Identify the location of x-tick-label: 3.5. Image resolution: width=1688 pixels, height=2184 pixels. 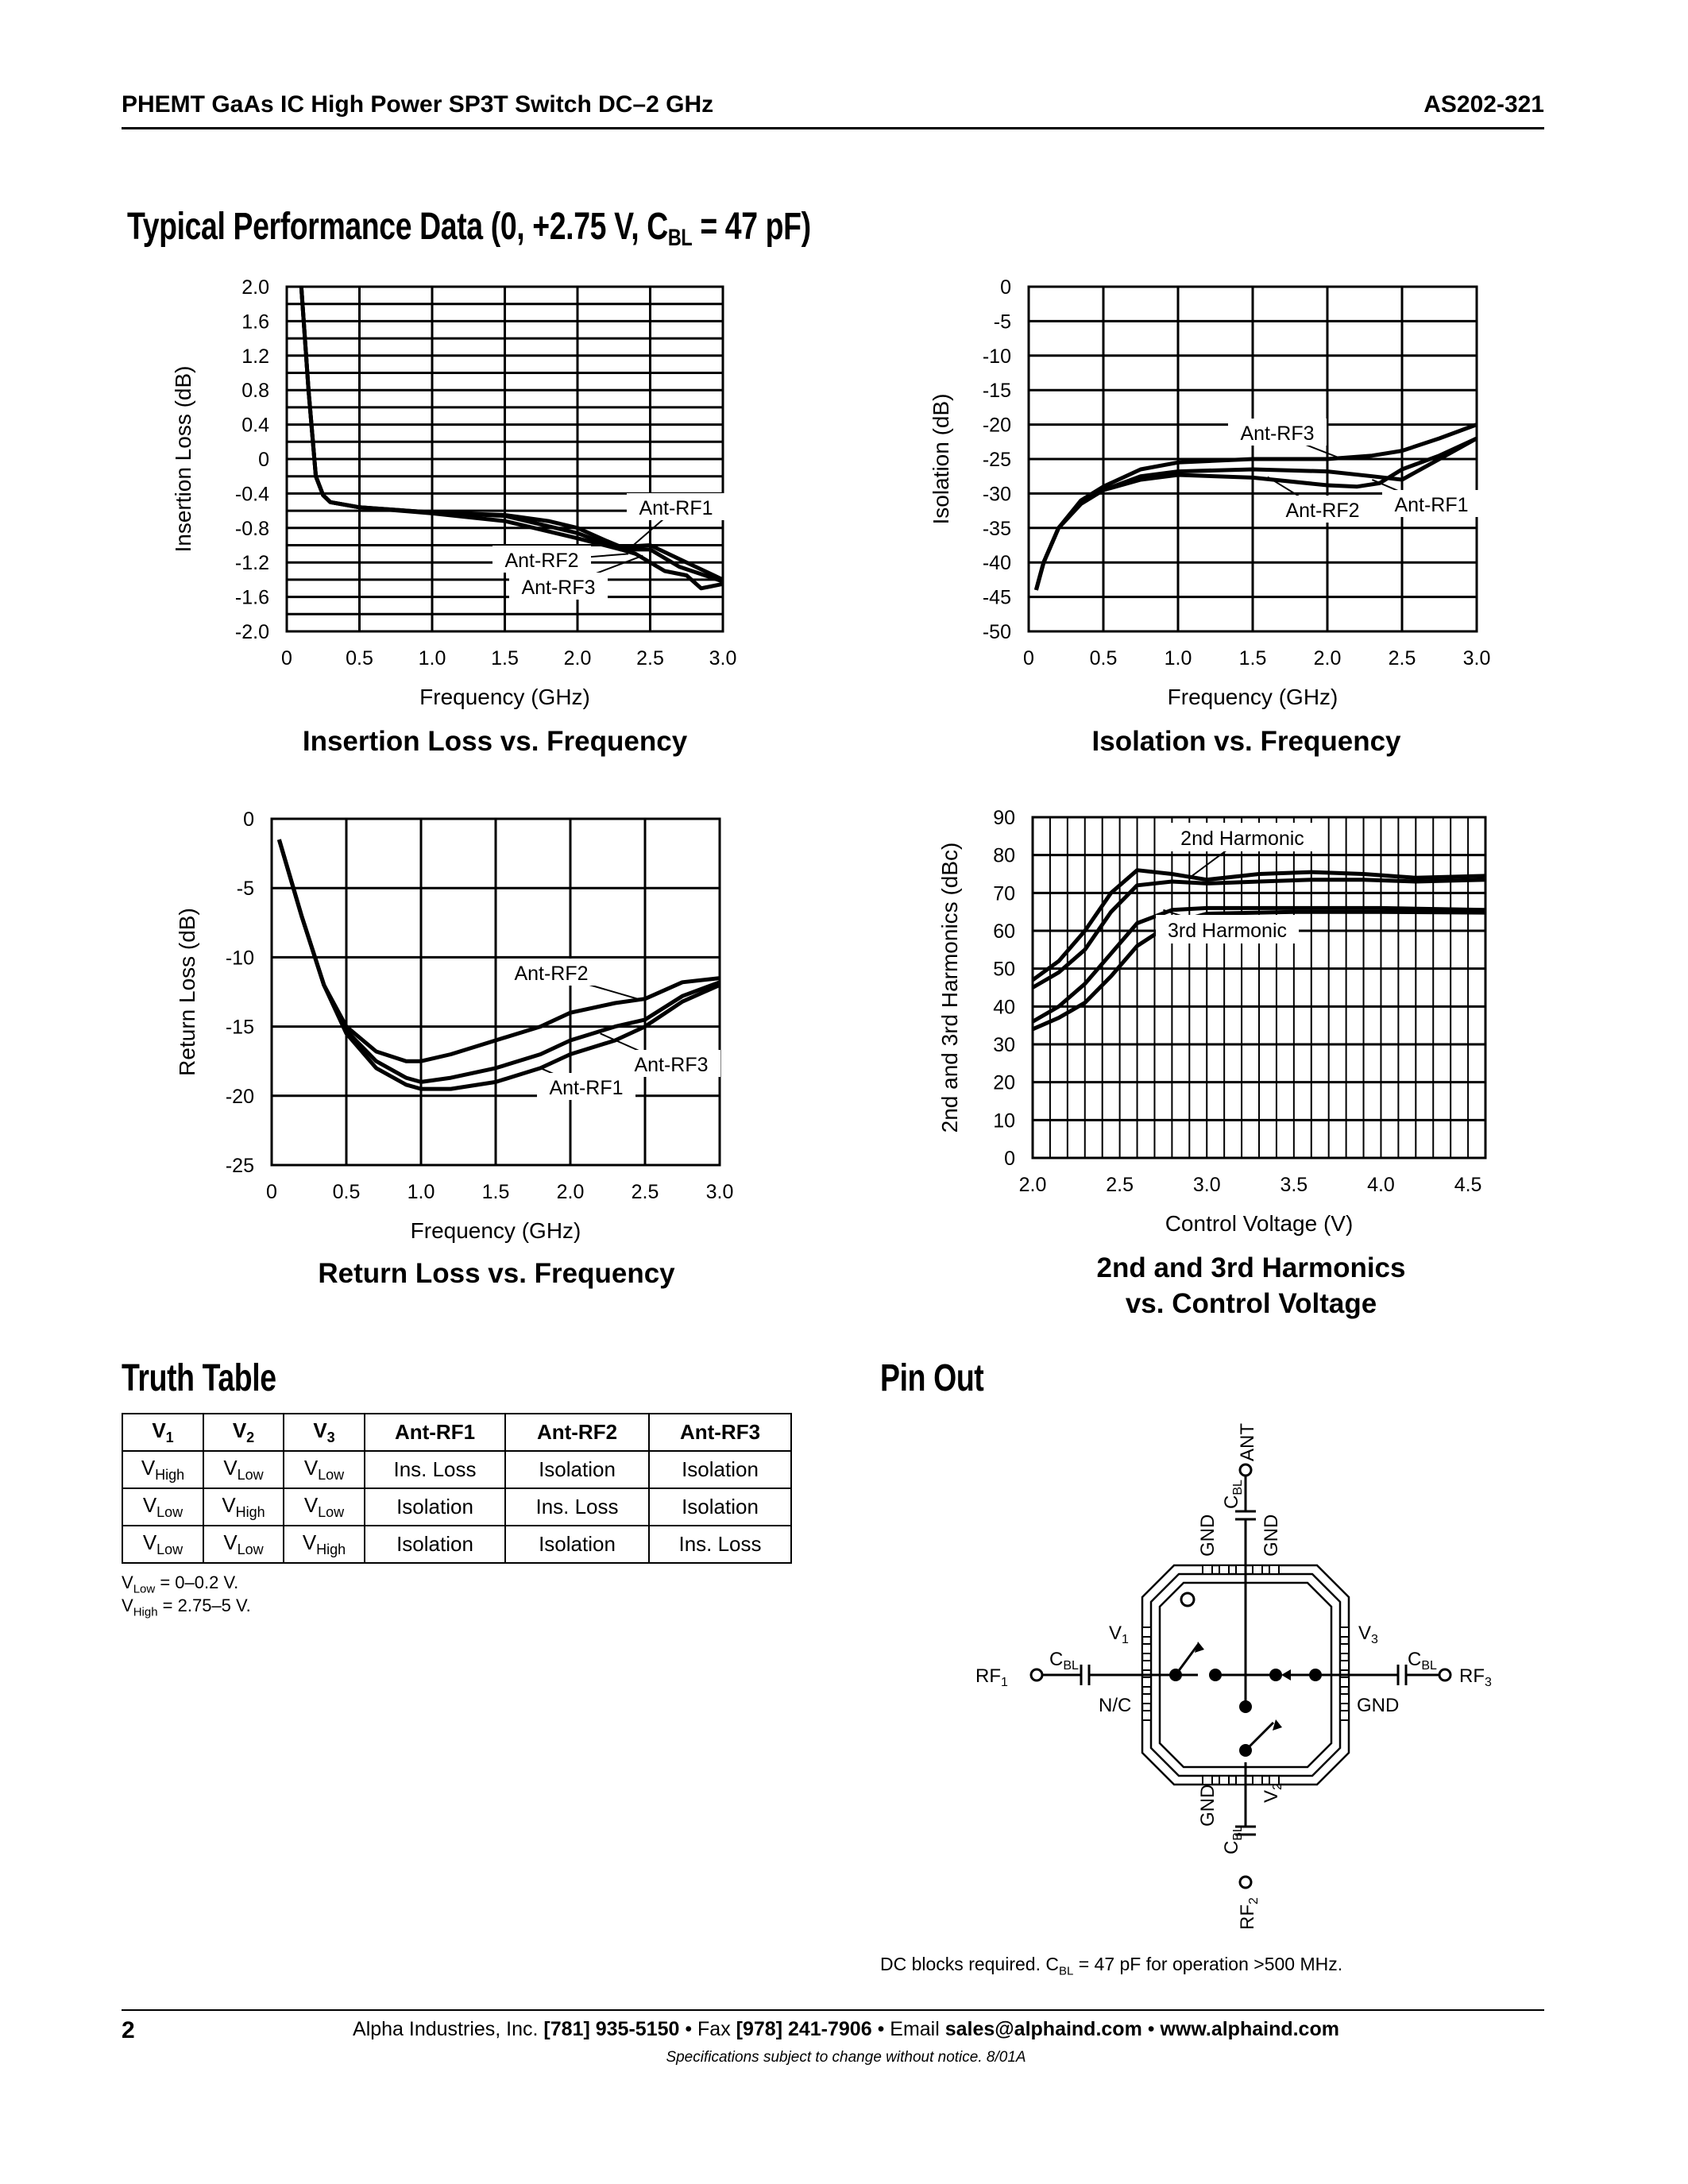
(1294, 1185).